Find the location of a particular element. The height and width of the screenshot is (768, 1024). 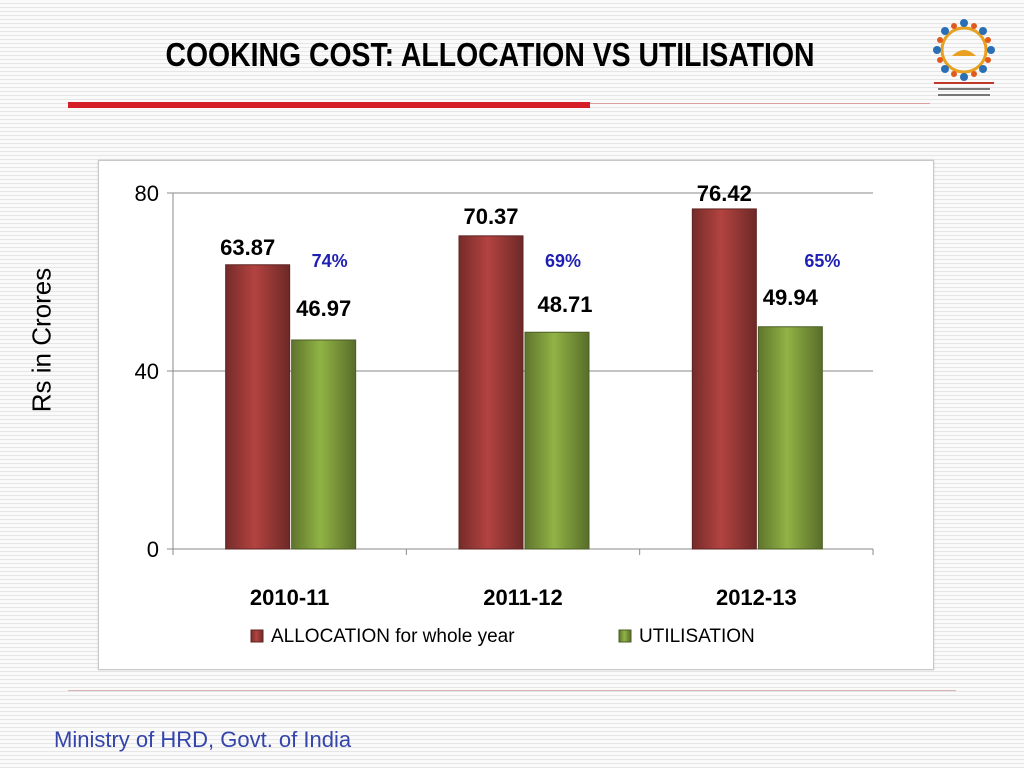

percentage-annotation: 74% is located at coordinates (330, 261).